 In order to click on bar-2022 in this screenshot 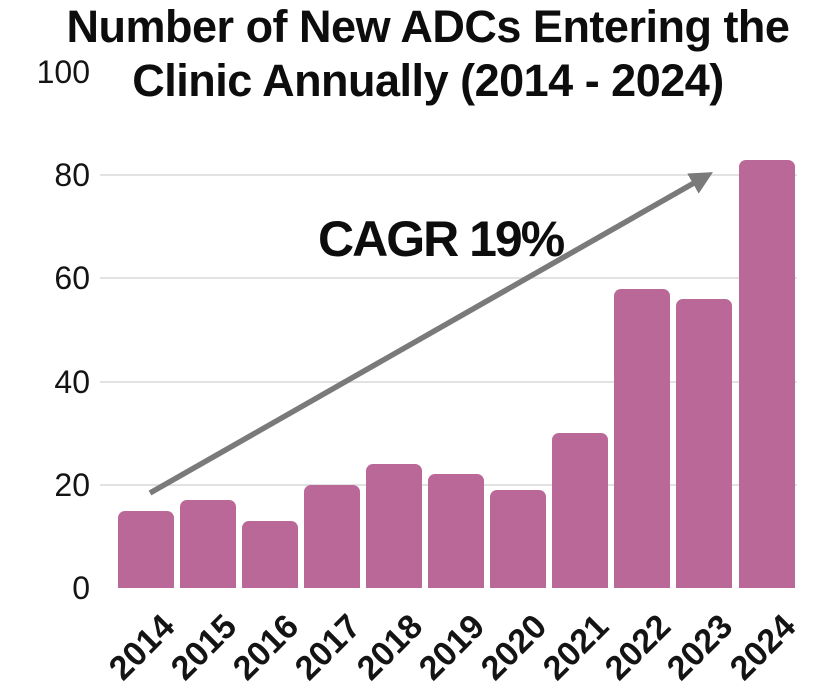, I will do `click(642, 438)`.